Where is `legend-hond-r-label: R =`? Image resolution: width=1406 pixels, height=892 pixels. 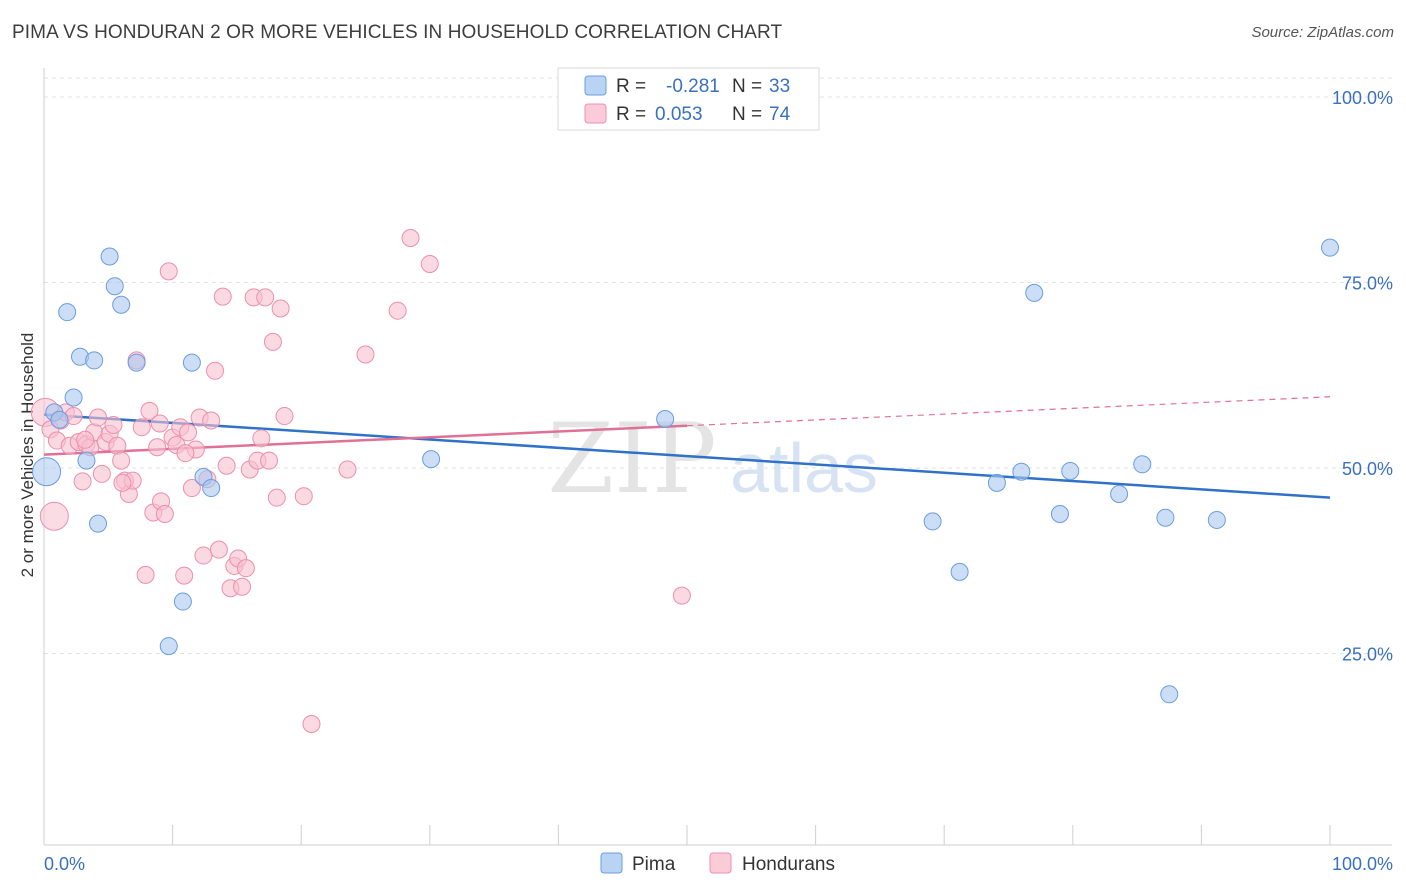 legend-hond-r-label: R = is located at coordinates (631, 114).